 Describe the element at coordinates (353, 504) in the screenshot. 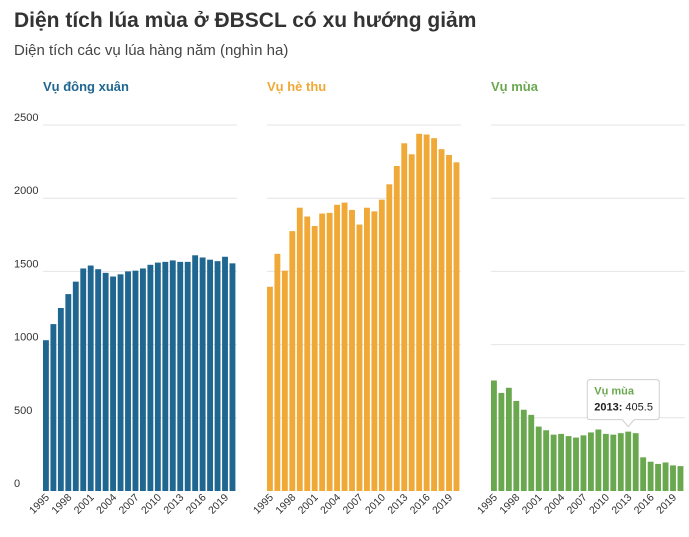

I see `x-tick-label: 2007` at that location.